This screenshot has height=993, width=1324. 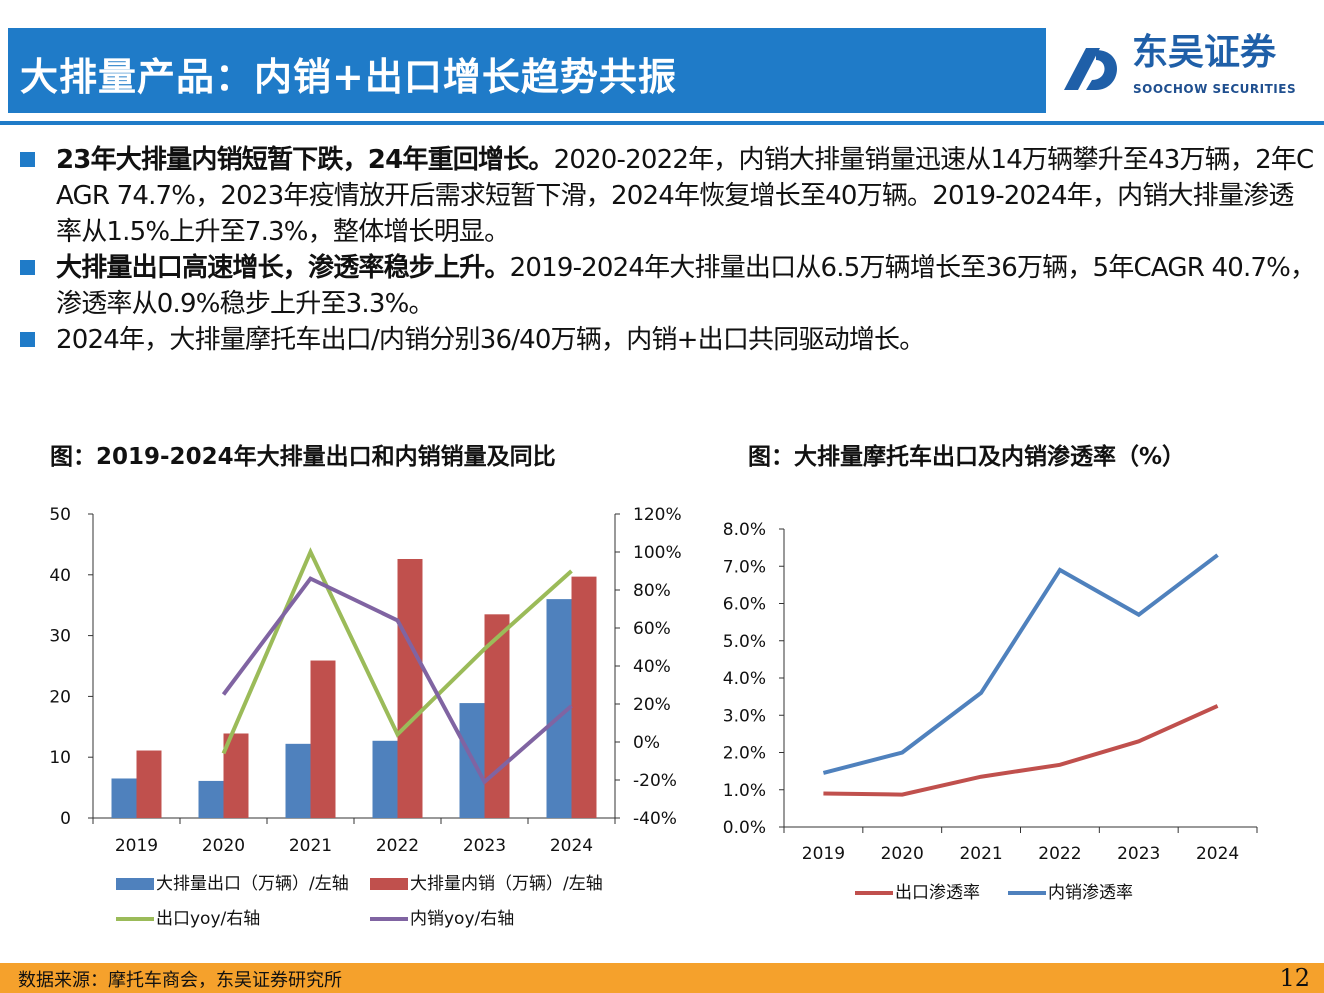 I want to click on y-tick-label: 0.0%, so click(x=744, y=828).